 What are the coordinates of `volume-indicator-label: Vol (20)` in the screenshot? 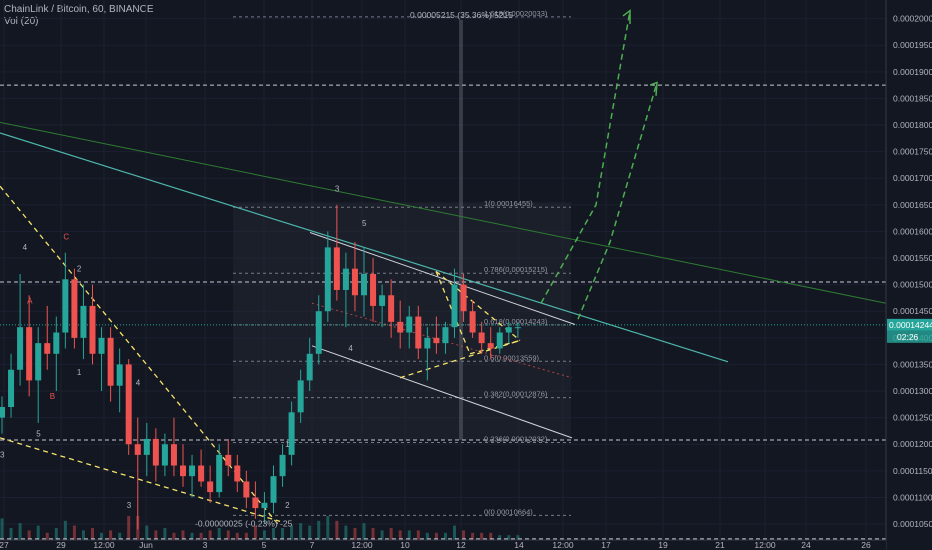 It's located at (21, 21).